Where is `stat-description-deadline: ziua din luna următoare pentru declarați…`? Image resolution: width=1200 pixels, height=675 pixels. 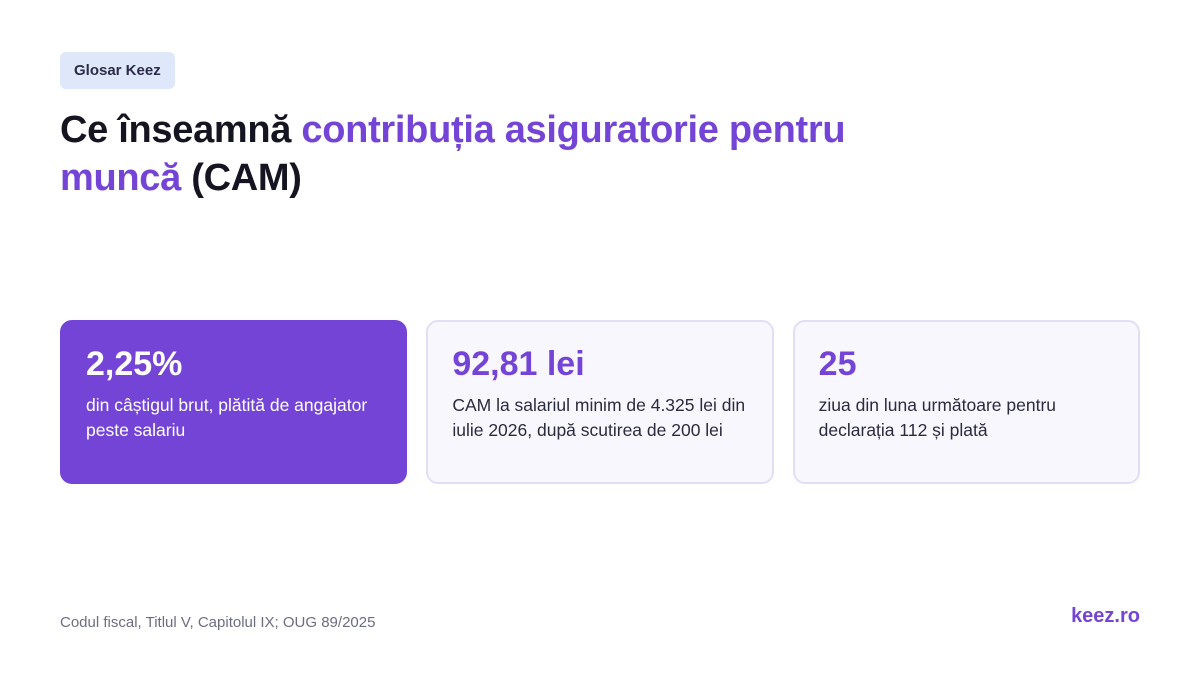
stat-description-deadline: ziua din luna următoare pentru declarați… is located at coordinates (937, 417).